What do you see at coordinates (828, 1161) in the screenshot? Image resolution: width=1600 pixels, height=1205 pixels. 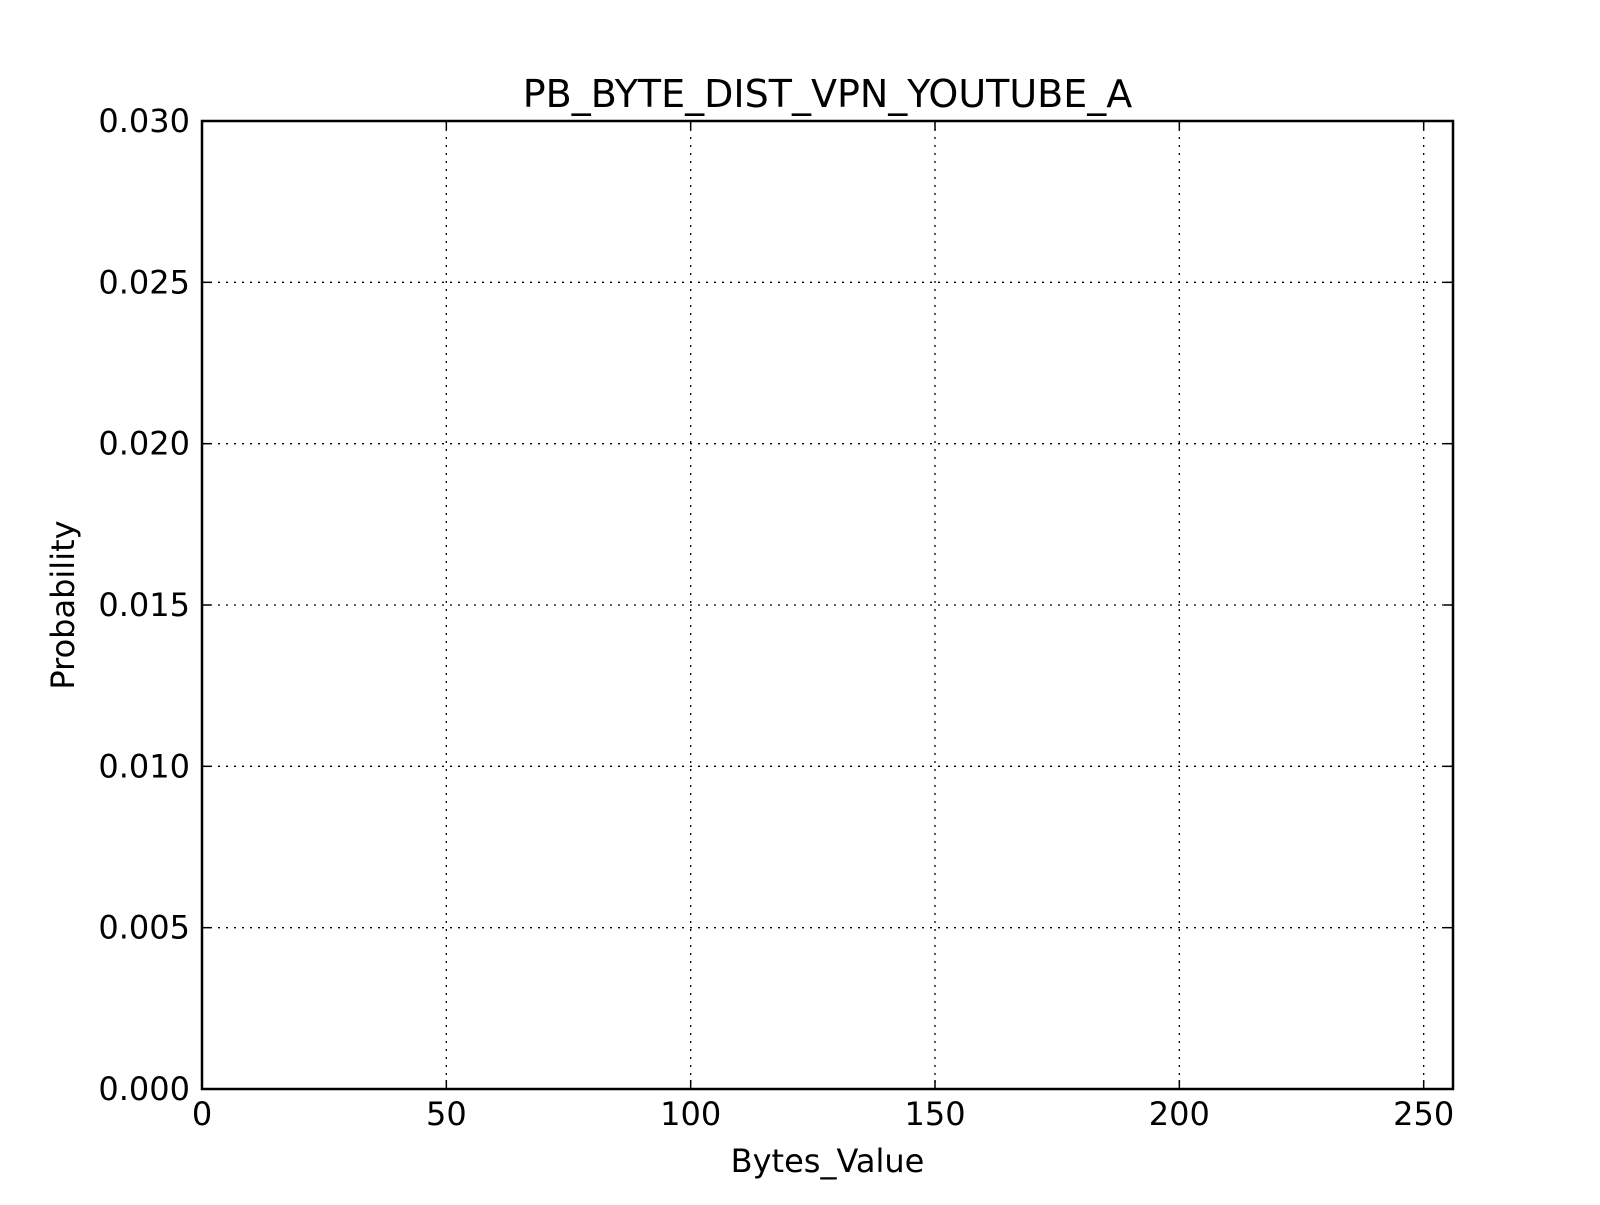 I see `x-axis-label: Bytes_Value` at bounding box center [828, 1161].